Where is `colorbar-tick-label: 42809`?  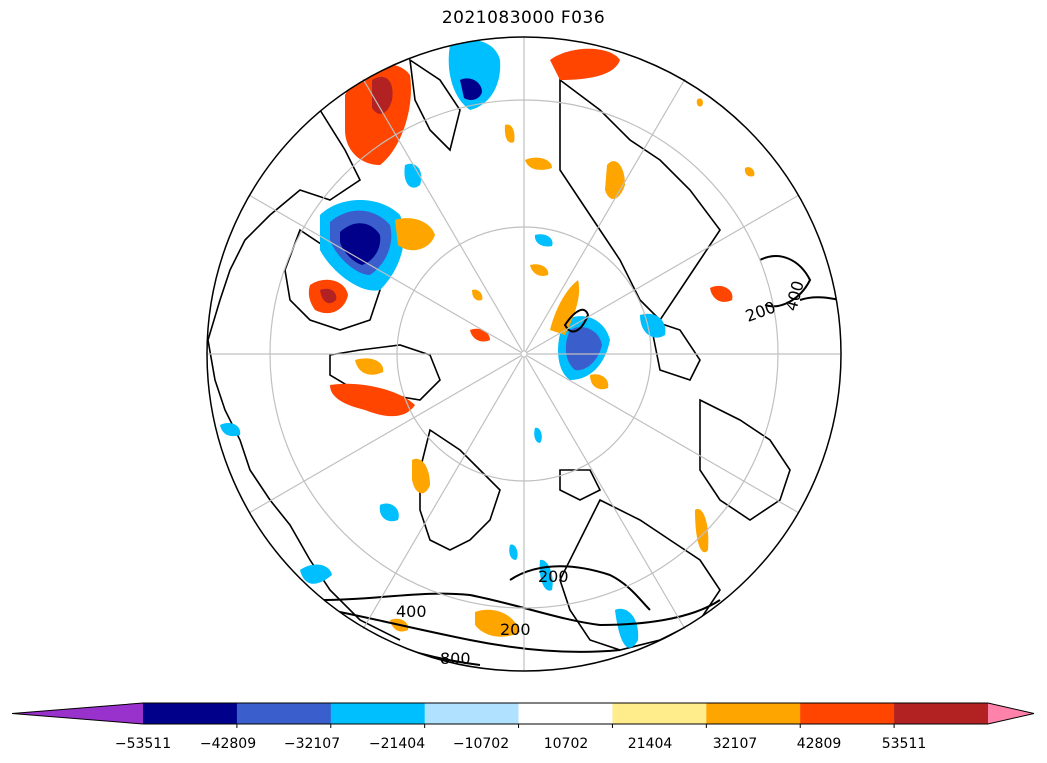
colorbar-tick-label: 42809 is located at coordinates (819, 744).